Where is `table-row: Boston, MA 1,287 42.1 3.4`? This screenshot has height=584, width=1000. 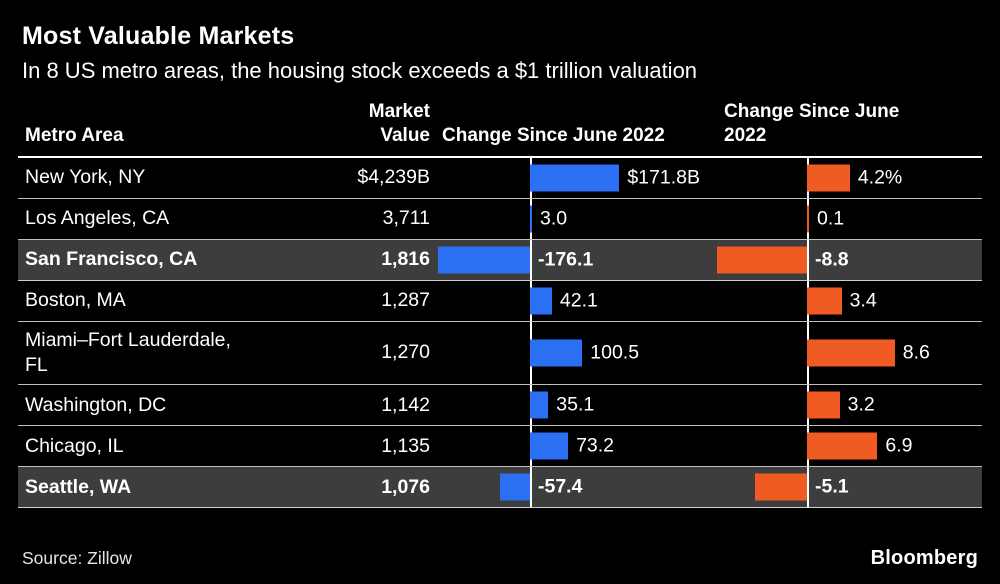 table-row: Boston, MA 1,287 42.1 3.4 is located at coordinates (500, 301).